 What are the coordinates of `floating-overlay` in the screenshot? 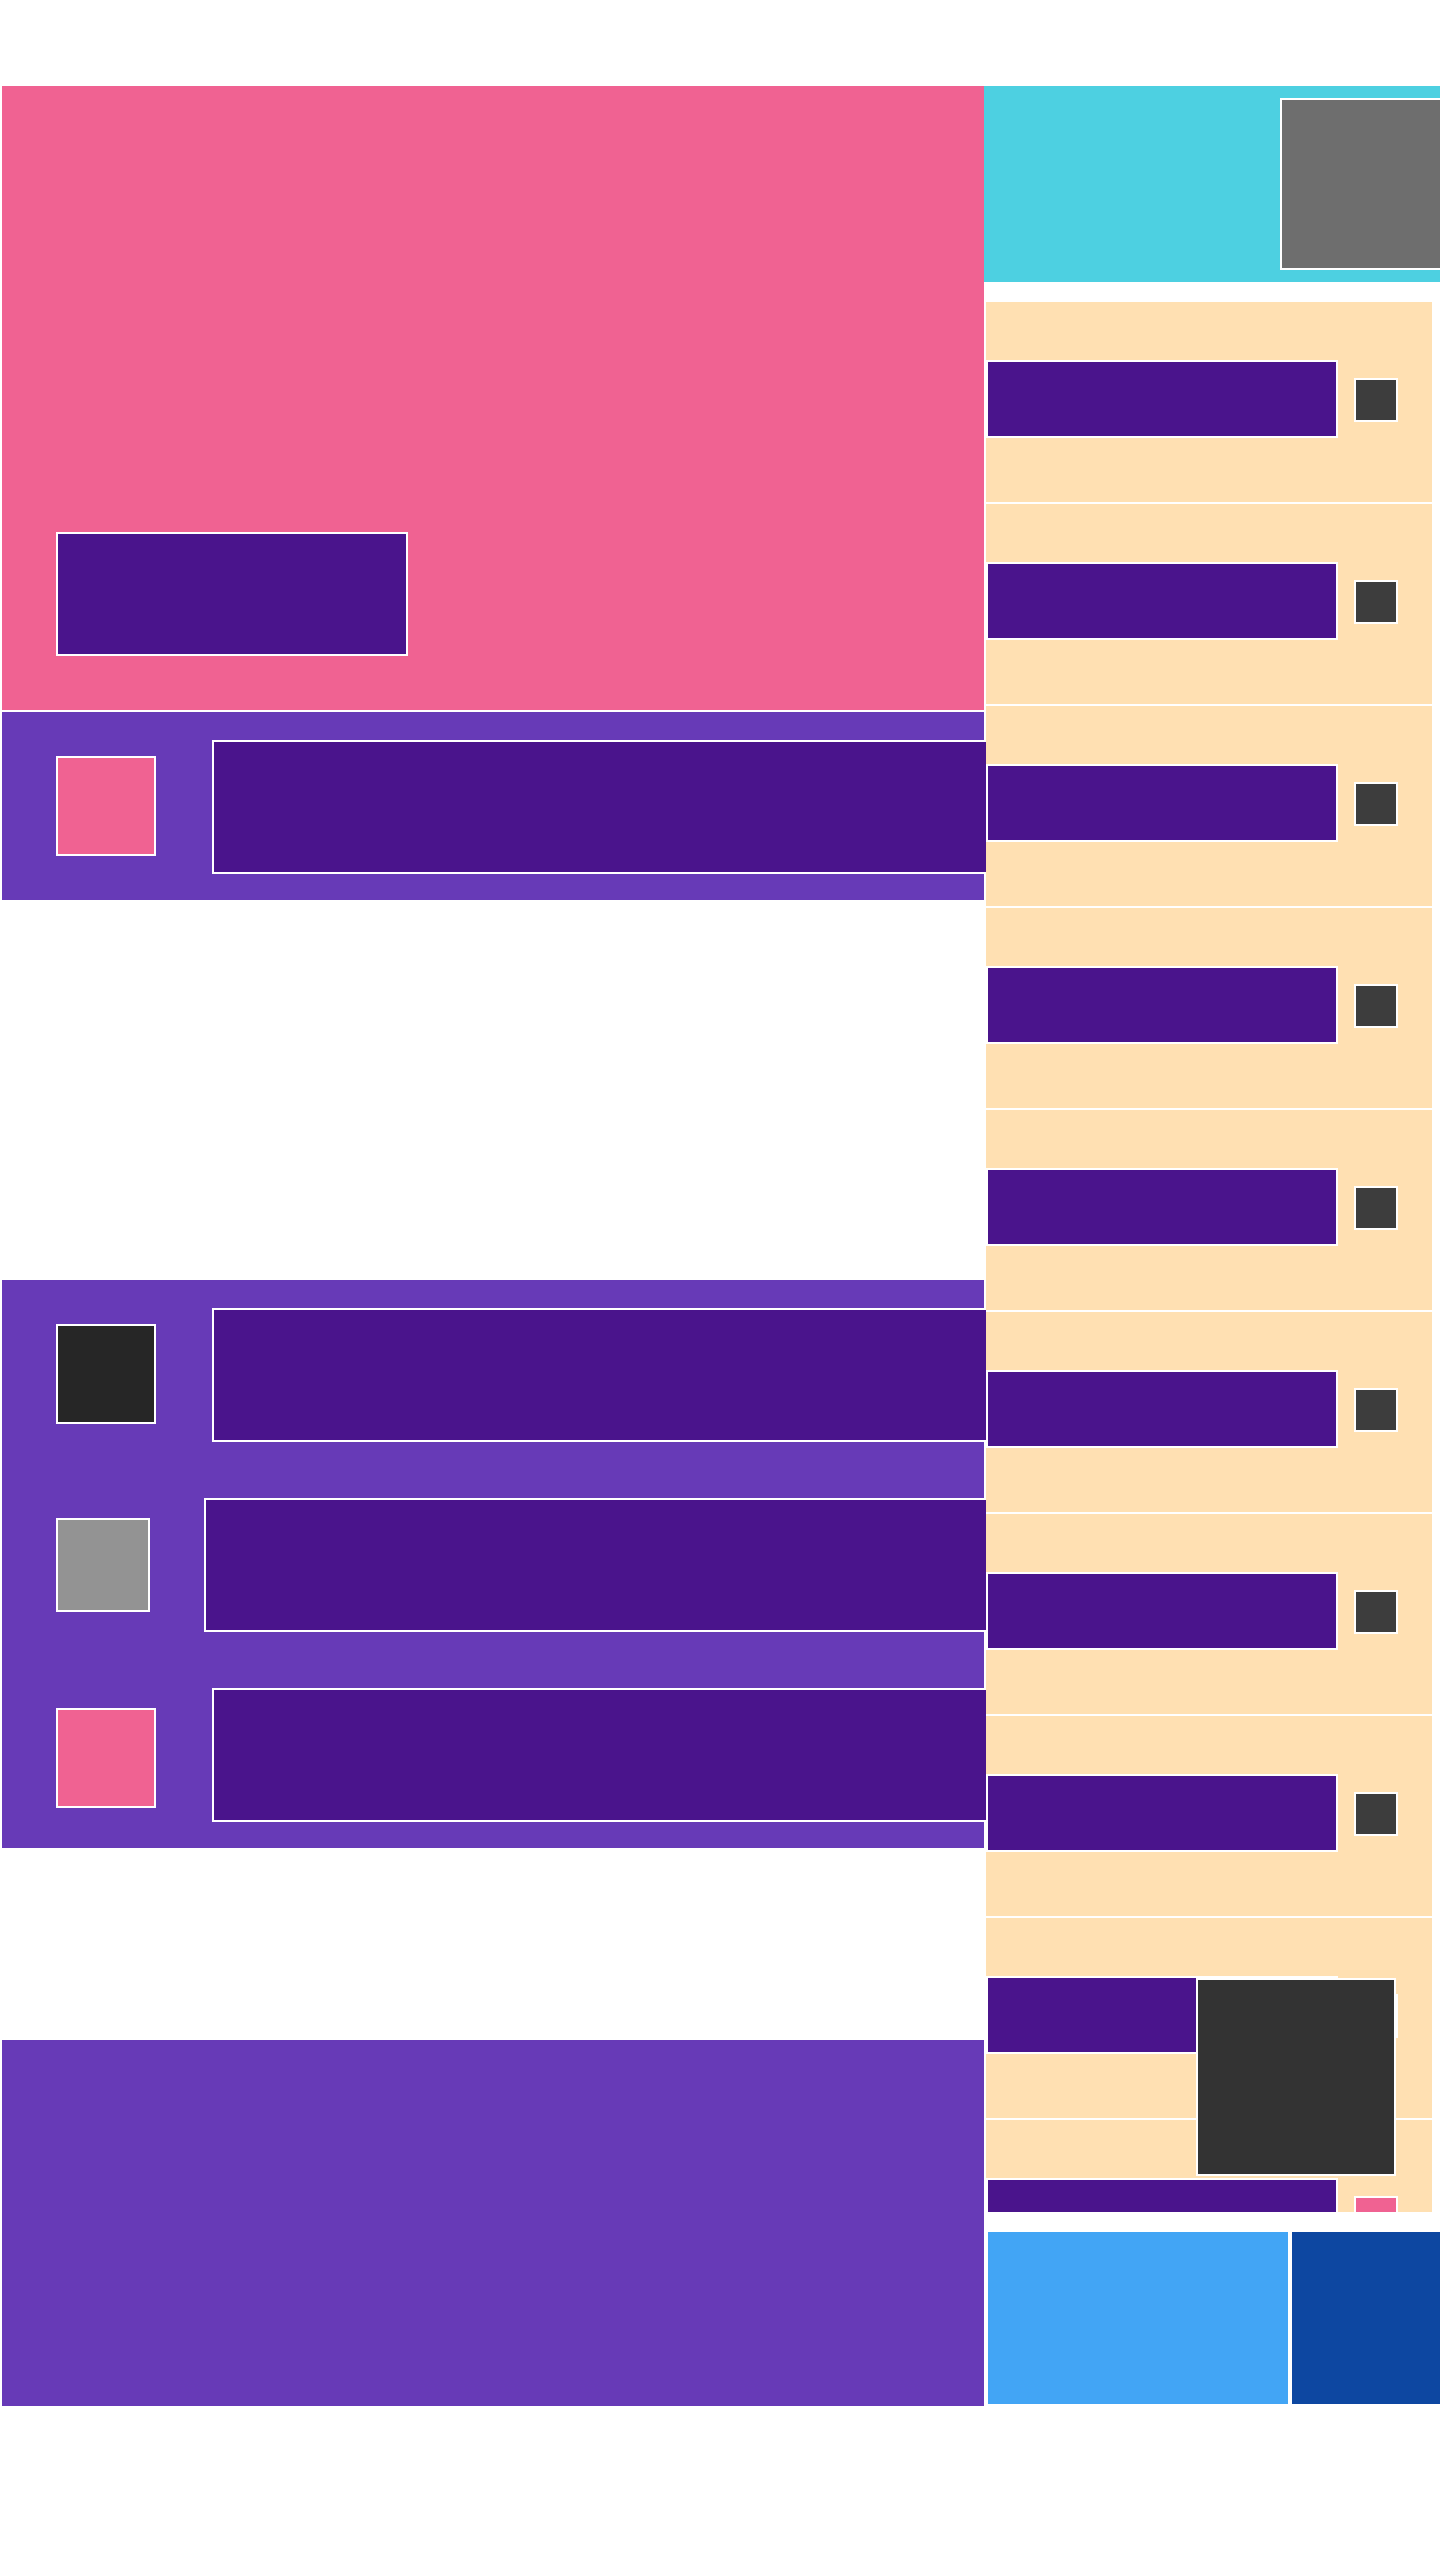 It's located at (1296, 2077).